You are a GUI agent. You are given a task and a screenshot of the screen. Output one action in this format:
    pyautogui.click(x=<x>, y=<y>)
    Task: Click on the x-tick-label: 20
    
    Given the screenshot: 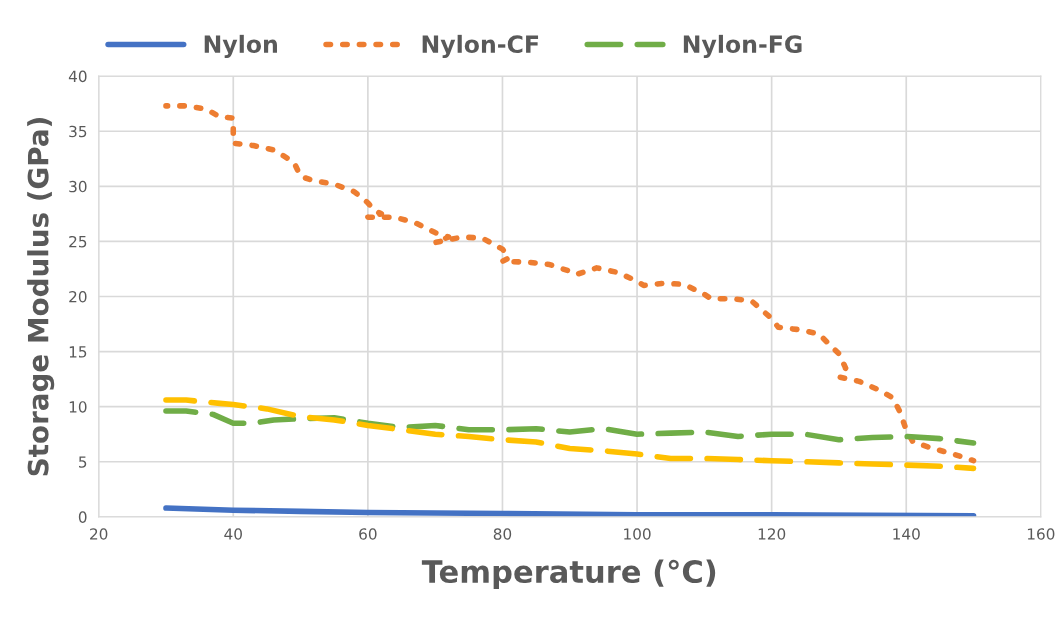 What is the action you would take?
    pyautogui.click(x=99, y=534)
    